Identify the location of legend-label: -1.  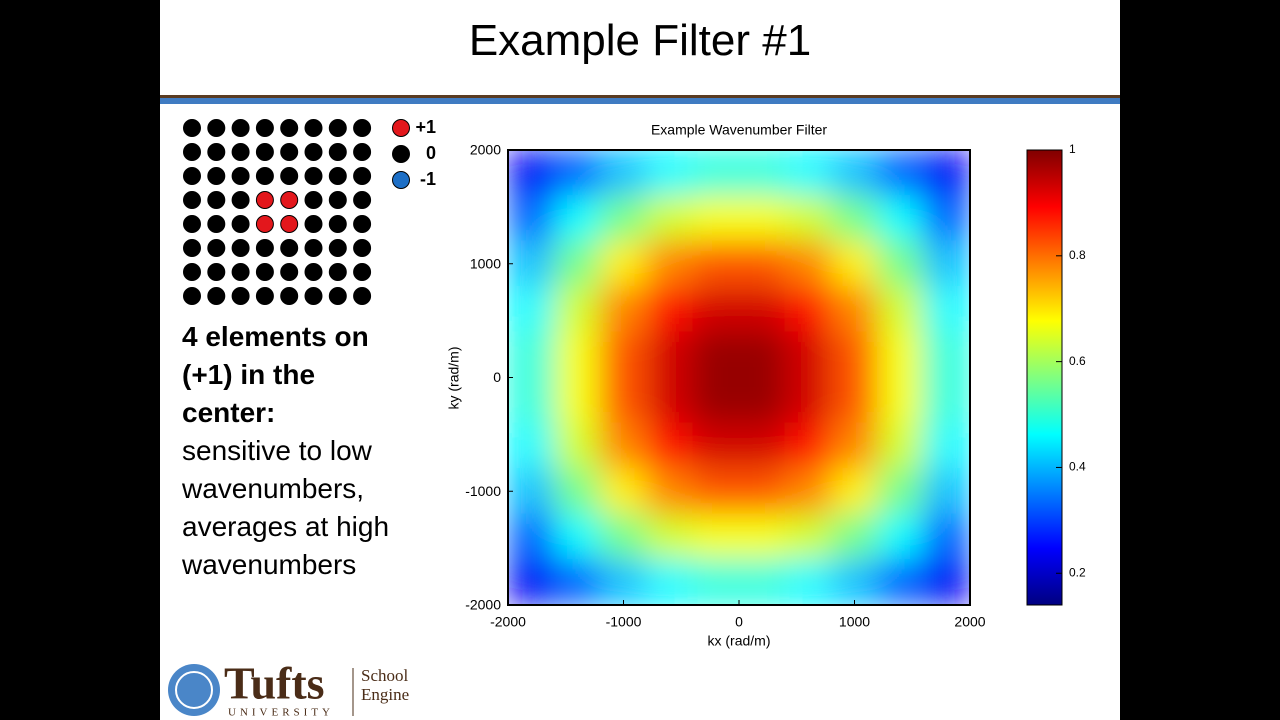
(428, 179).